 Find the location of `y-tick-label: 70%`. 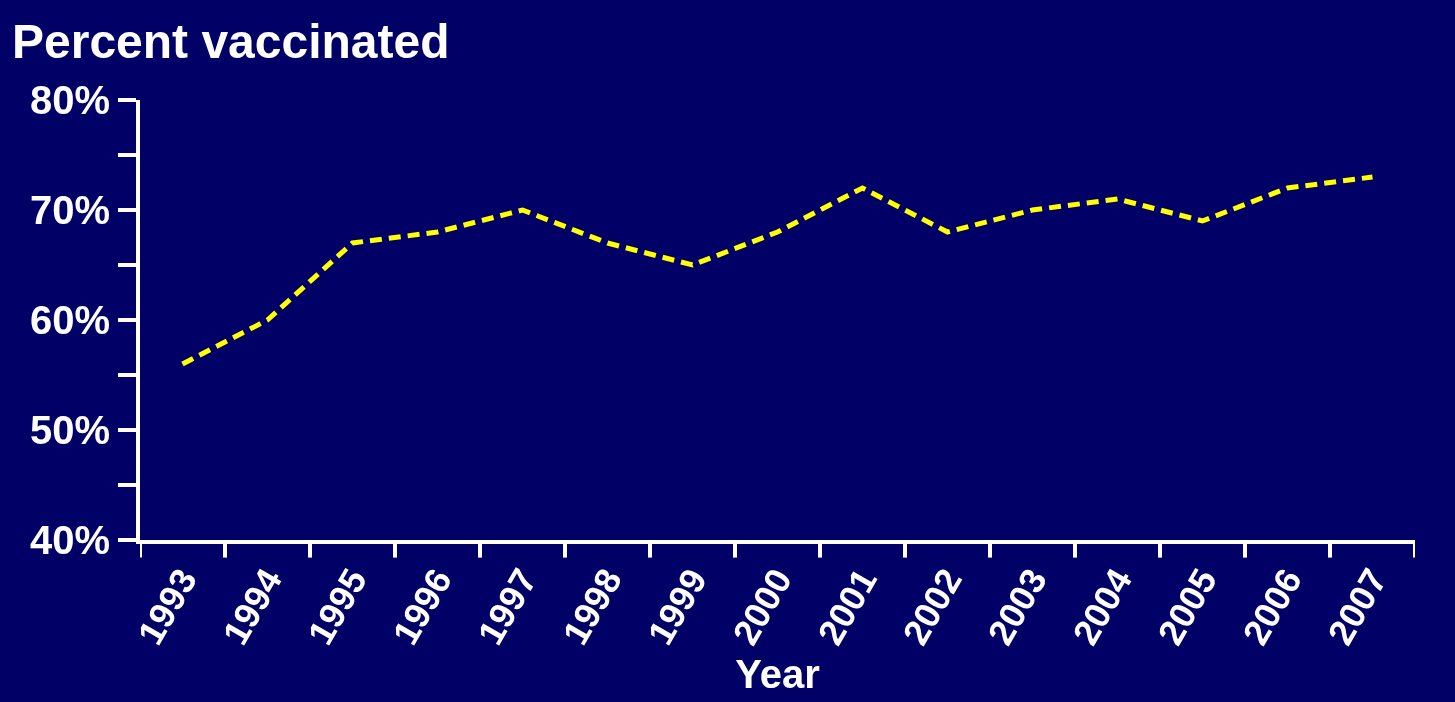

y-tick-label: 70% is located at coordinates (69, 210).